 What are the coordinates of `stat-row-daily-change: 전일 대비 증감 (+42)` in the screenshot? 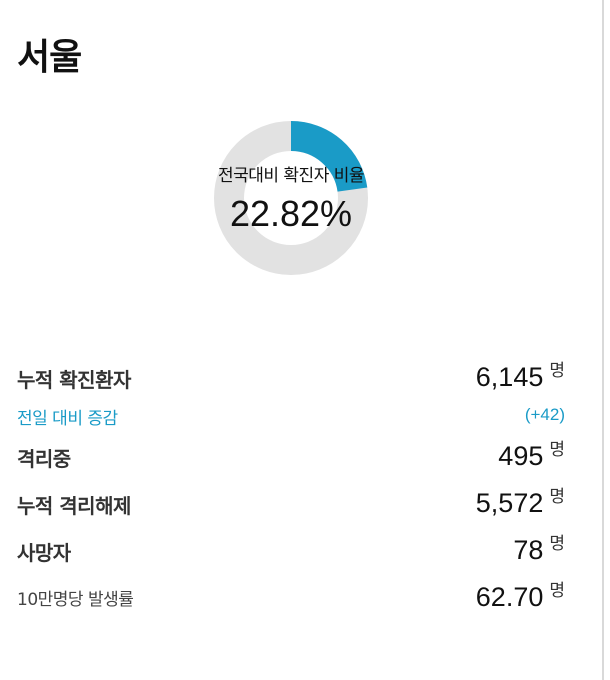 It's located at (291, 422).